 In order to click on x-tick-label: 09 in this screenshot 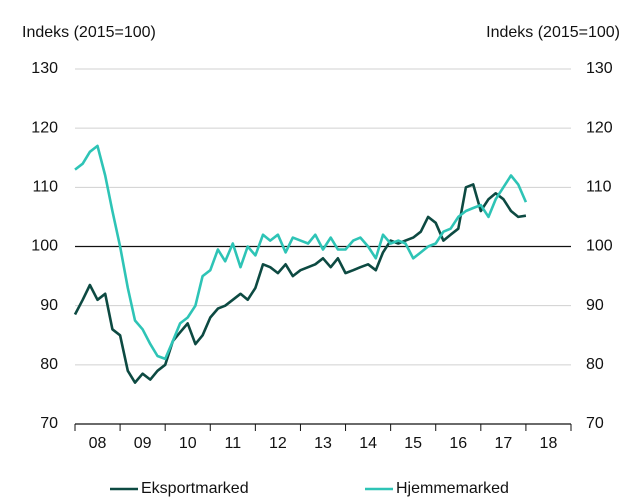, I will do `click(143, 443)`.